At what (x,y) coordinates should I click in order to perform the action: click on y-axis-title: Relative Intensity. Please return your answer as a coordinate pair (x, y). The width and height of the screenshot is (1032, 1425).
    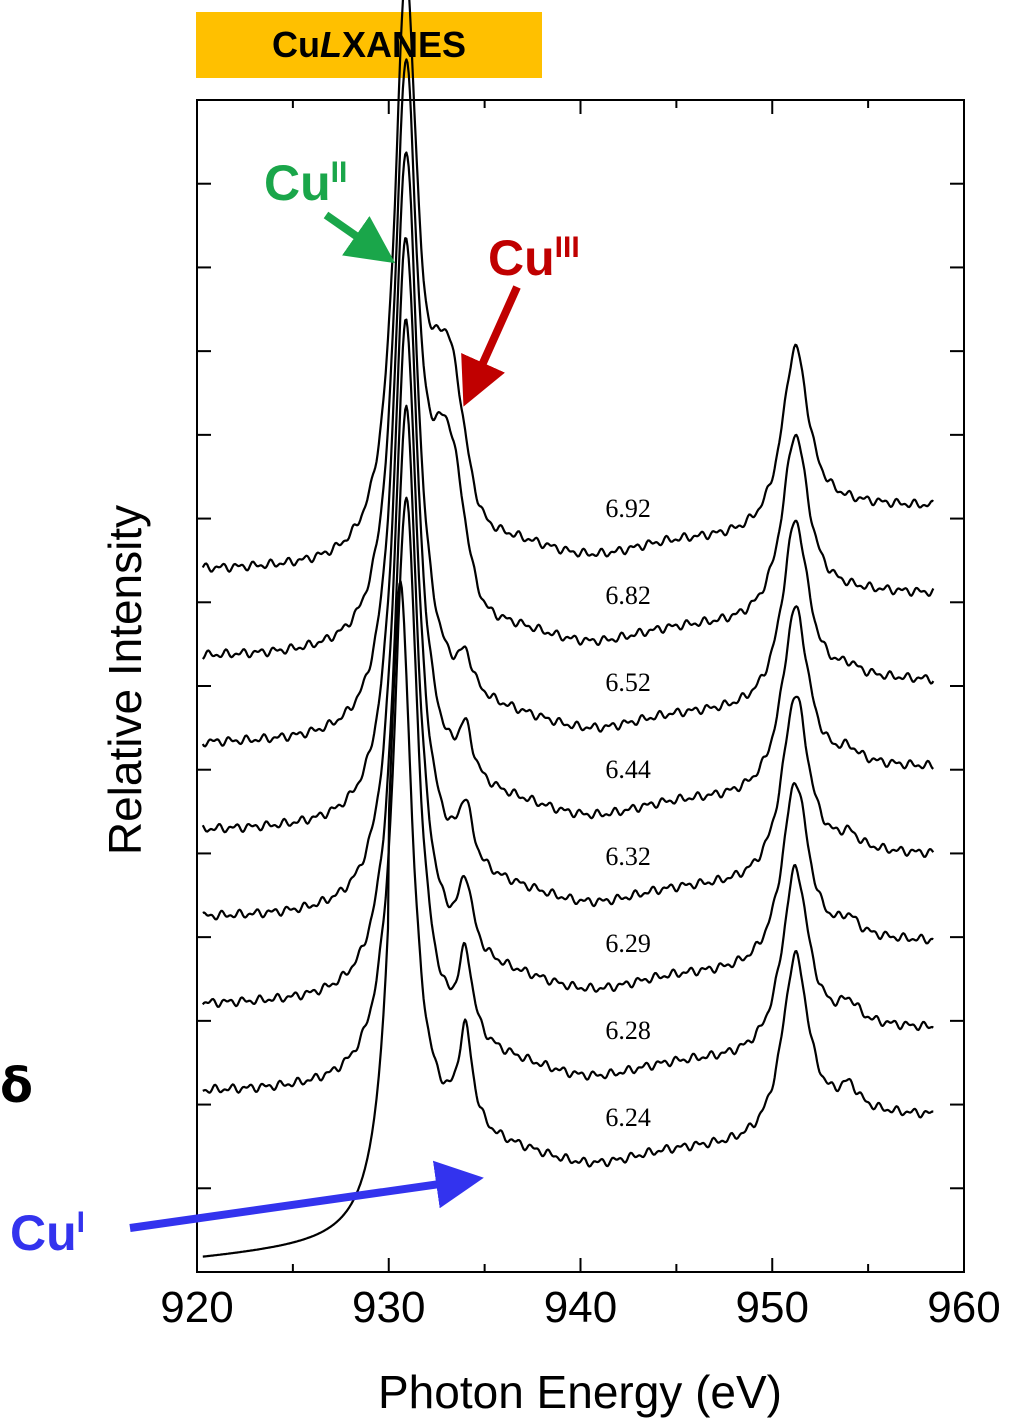
    Looking at the image, I should click on (125, 680).